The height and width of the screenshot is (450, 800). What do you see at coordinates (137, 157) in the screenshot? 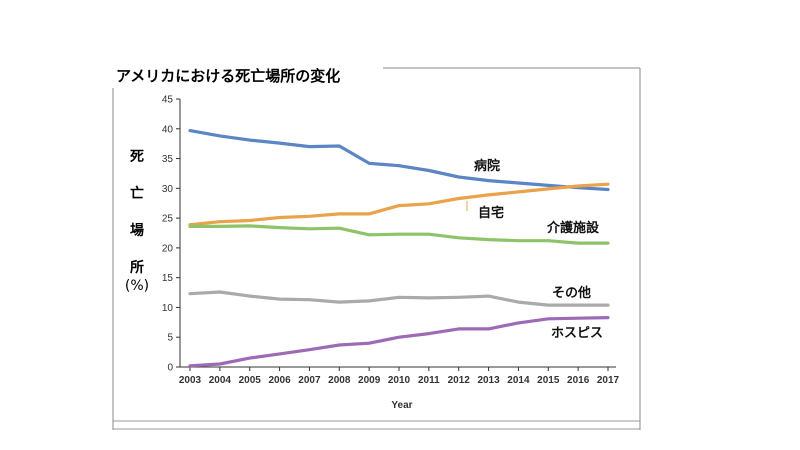
I see `y-axis-label-char: 死` at bounding box center [137, 157].